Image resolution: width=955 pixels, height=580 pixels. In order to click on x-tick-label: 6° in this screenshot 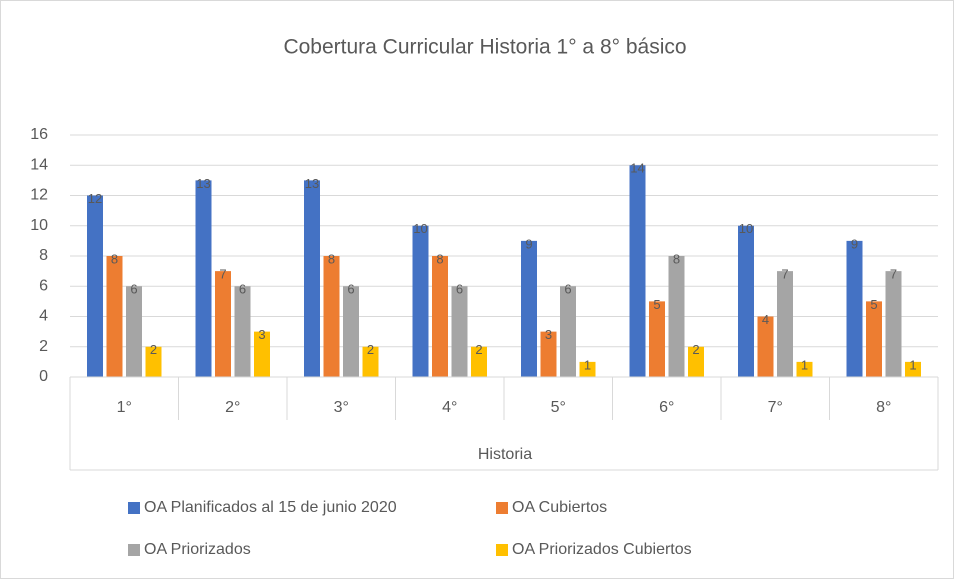, I will do `click(666, 407)`.